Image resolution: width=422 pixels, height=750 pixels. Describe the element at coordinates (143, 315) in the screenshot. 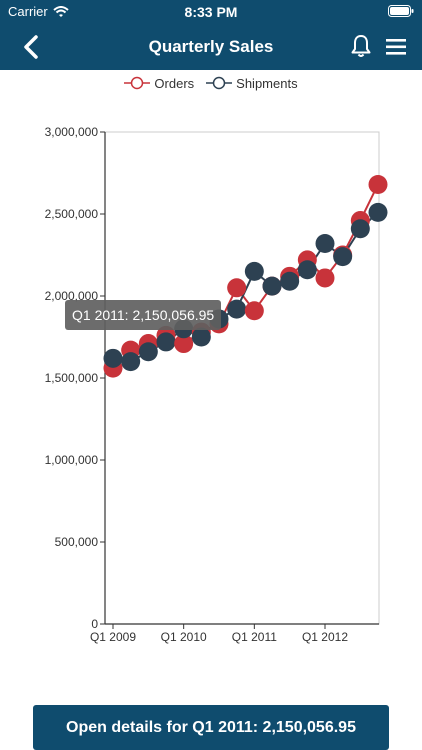

I see `chart-tooltip: Q1 2011: 2,150,056.95` at that location.